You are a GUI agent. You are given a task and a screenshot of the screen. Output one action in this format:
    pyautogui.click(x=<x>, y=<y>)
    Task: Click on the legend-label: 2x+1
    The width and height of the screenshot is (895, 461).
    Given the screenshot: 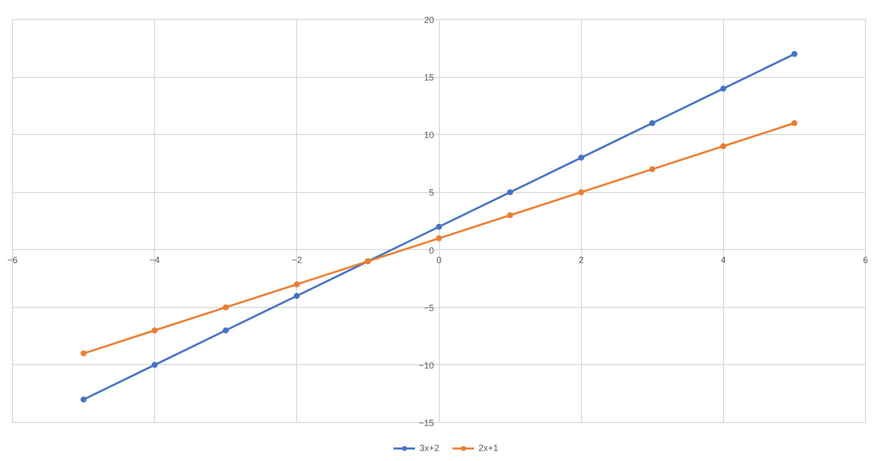 What is the action you would take?
    pyautogui.click(x=488, y=448)
    